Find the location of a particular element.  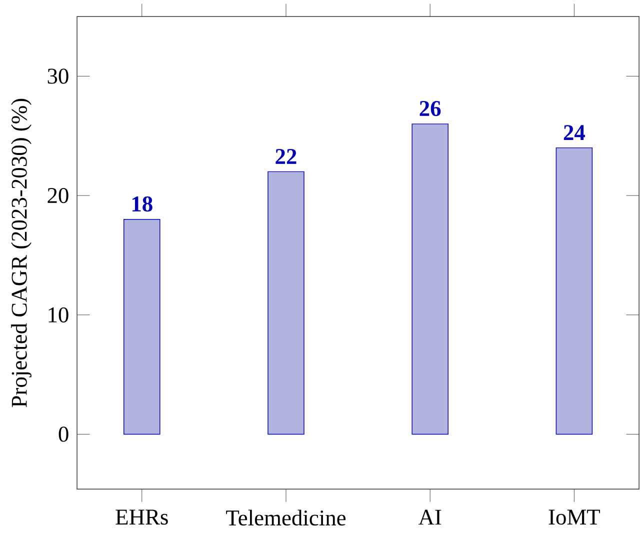

y-tick-label: 10 is located at coordinates (58, 315).